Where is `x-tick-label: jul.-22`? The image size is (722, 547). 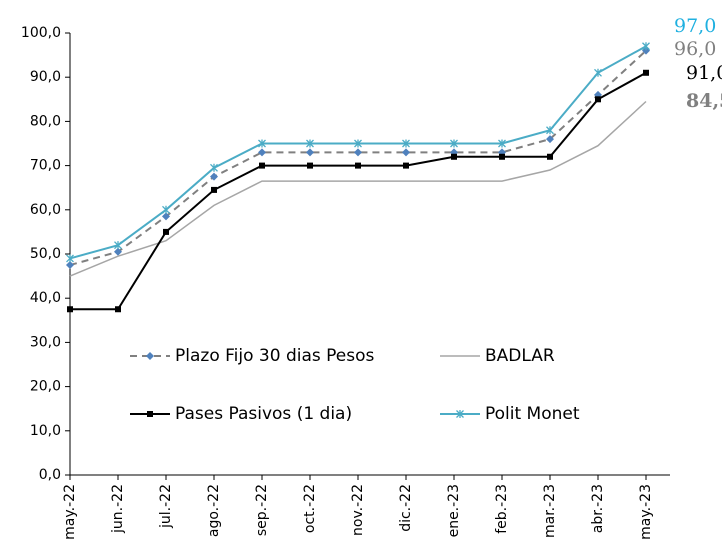
x-tick-label: jul.-22 is located at coordinates (166, 506).